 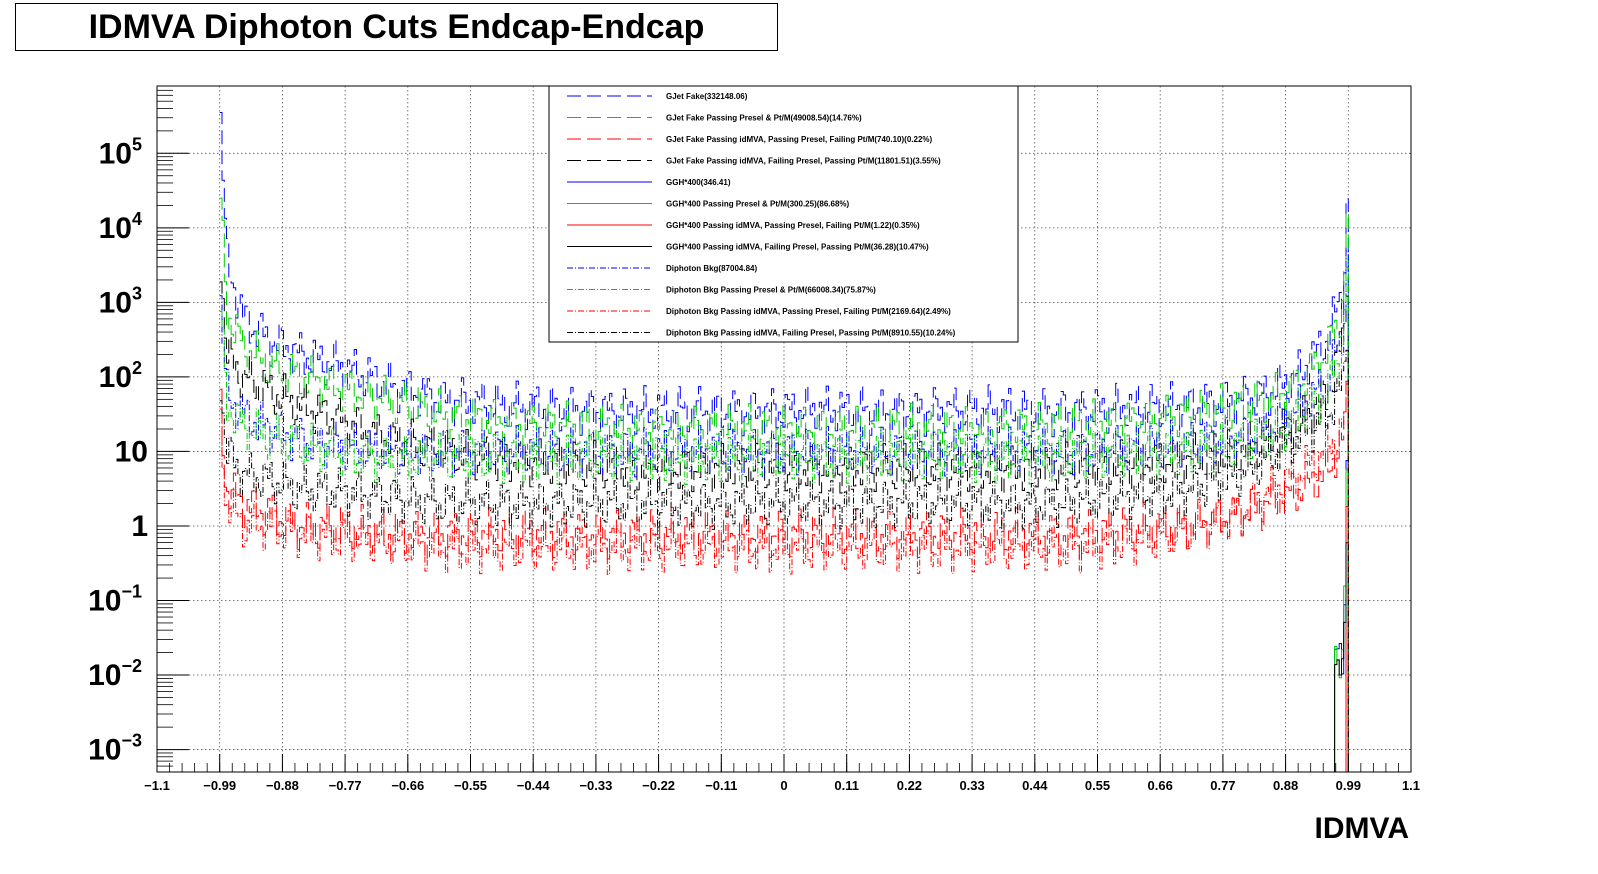 I want to click on y-tick-exponent: 5, so click(x=137, y=144).